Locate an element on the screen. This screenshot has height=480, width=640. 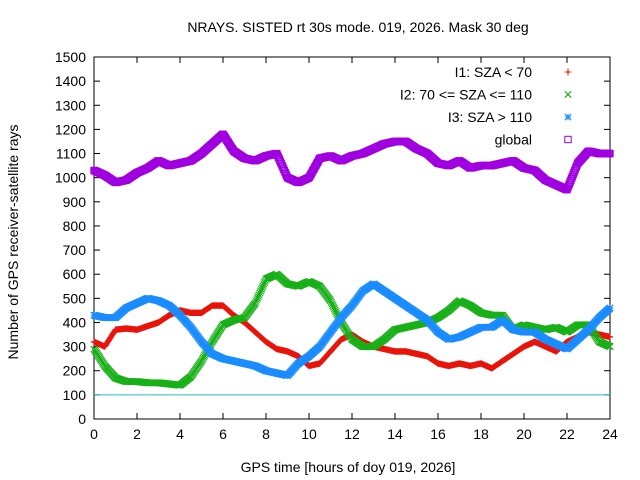
legend-marker is located at coordinates (568, 117).